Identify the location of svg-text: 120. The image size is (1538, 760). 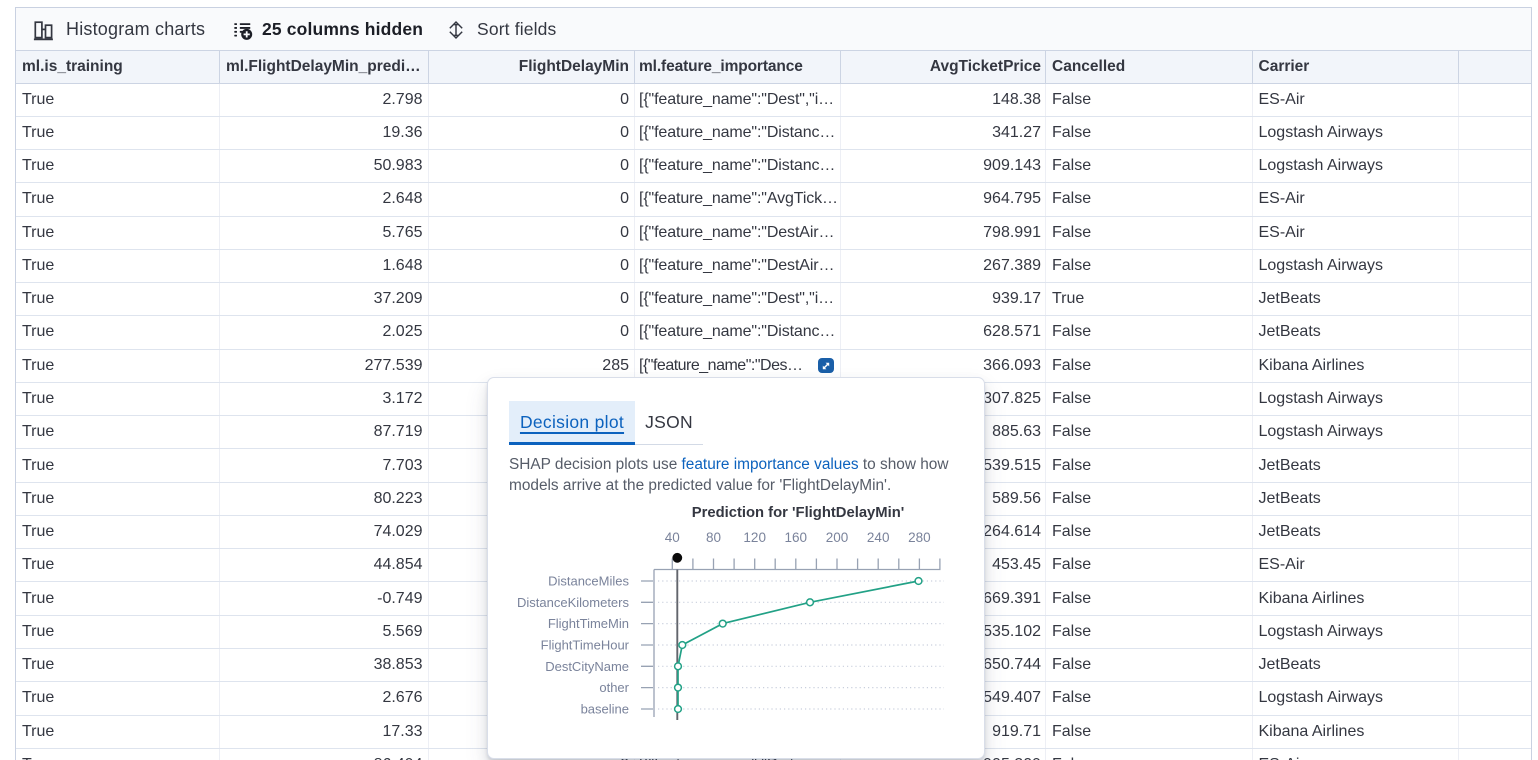
(754, 537).